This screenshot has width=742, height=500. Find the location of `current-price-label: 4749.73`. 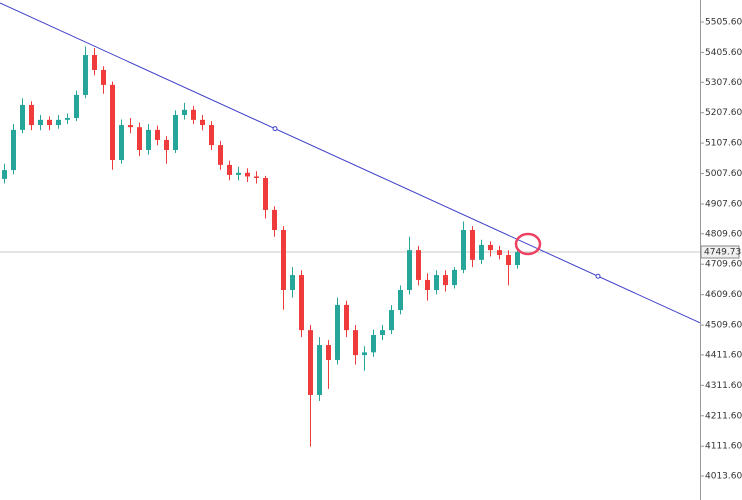

current-price-label: 4749.73 is located at coordinates (722, 253).